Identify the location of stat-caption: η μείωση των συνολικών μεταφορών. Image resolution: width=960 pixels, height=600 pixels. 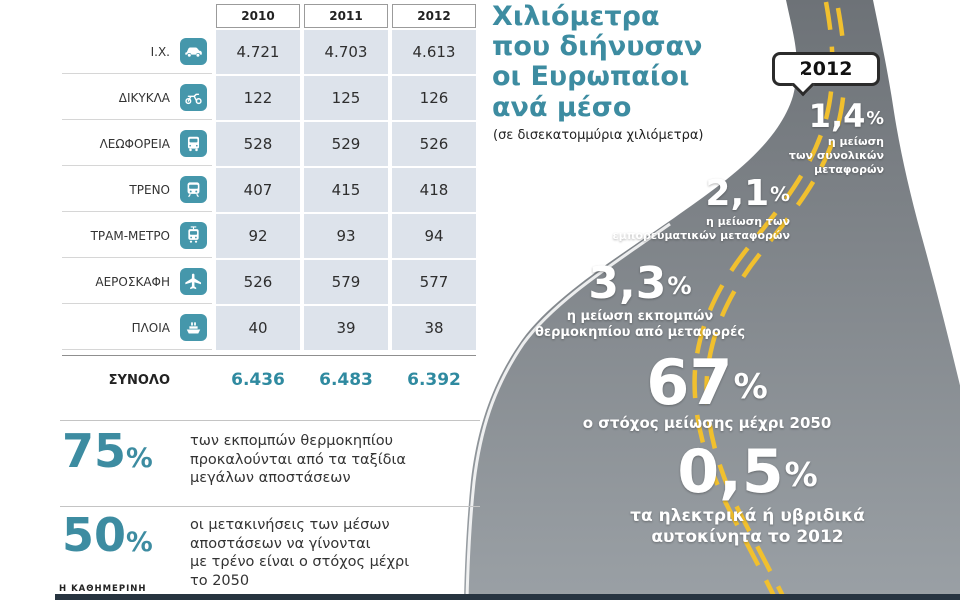
(836, 155).